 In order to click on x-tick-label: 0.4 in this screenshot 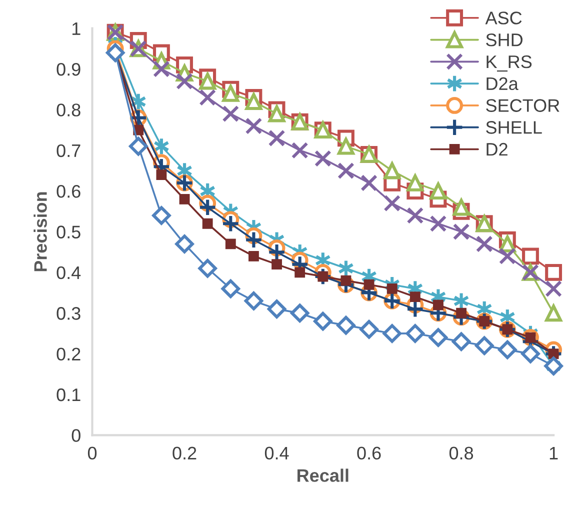, I will do `click(276, 453)`.